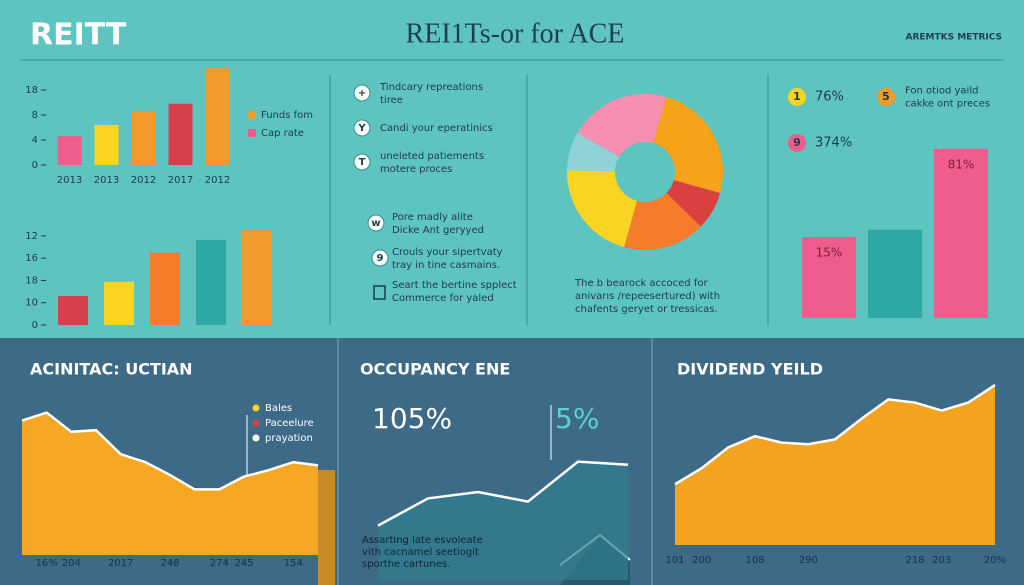 Image resolution: width=1024 pixels, height=585 pixels. What do you see at coordinates (701, 560) in the screenshot?
I see `x-tick-label: 200` at bounding box center [701, 560].